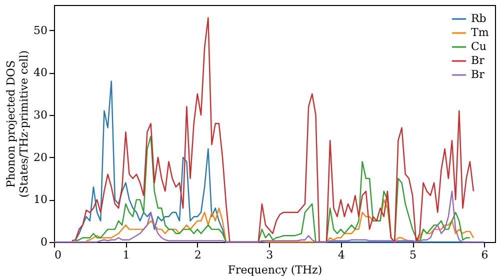  What do you see at coordinates (270, 255) in the screenshot?
I see `x-tick-label: 3` at bounding box center [270, 255].